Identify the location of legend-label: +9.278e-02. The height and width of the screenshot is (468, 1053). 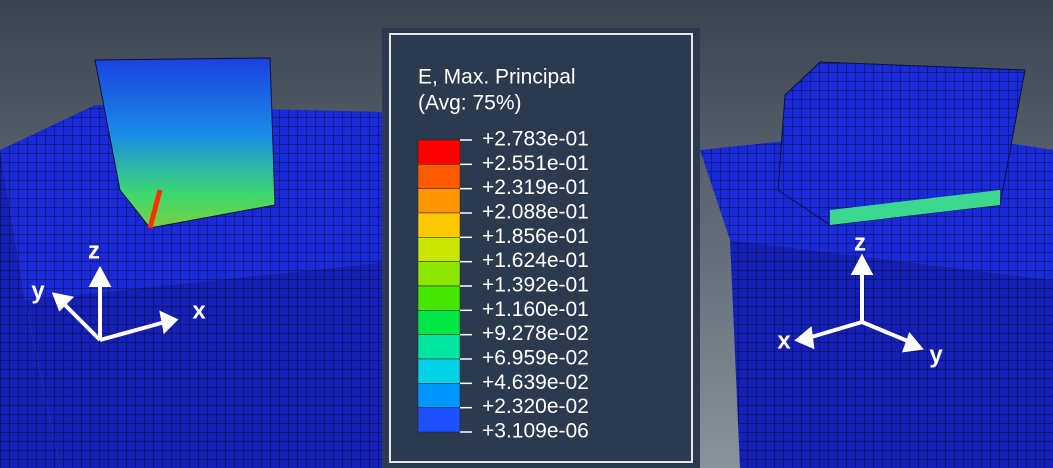
(535, 333).